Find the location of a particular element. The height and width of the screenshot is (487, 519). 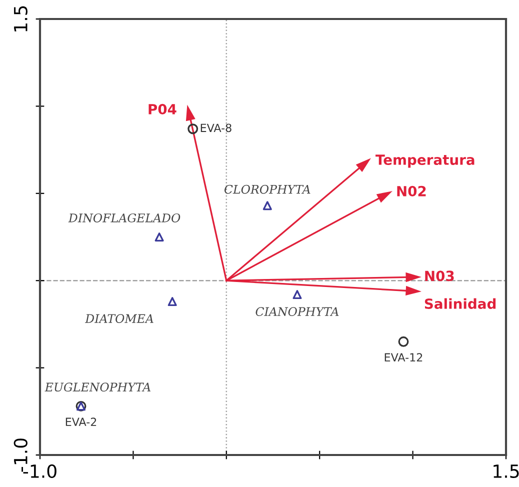

annotation: DINOFLAGELADO is located at coordinates (124, 217).